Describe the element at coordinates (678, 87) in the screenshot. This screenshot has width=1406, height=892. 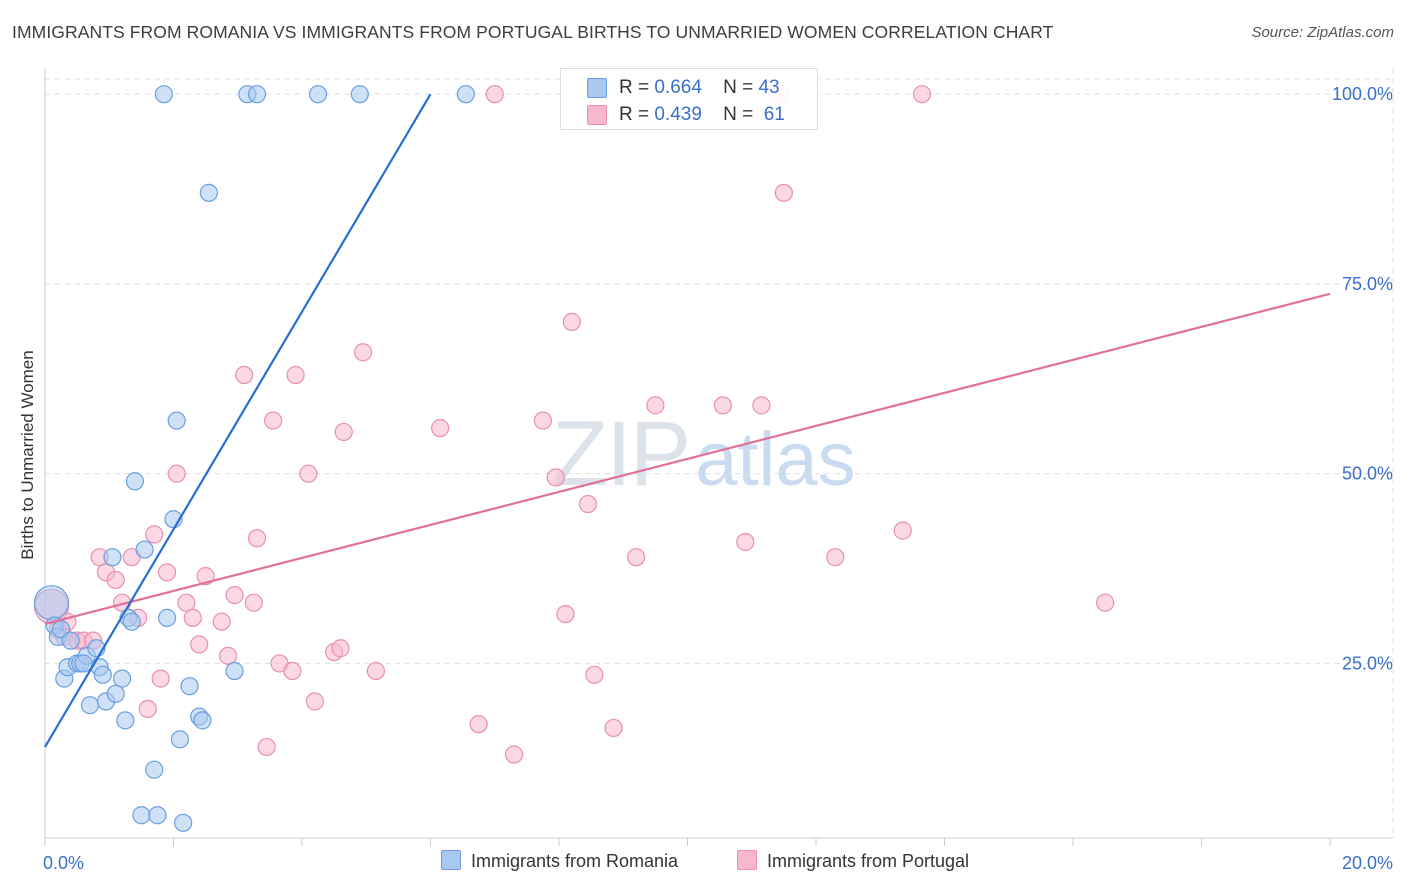
I see `legend-r-value-romania: 0.664` at that location.